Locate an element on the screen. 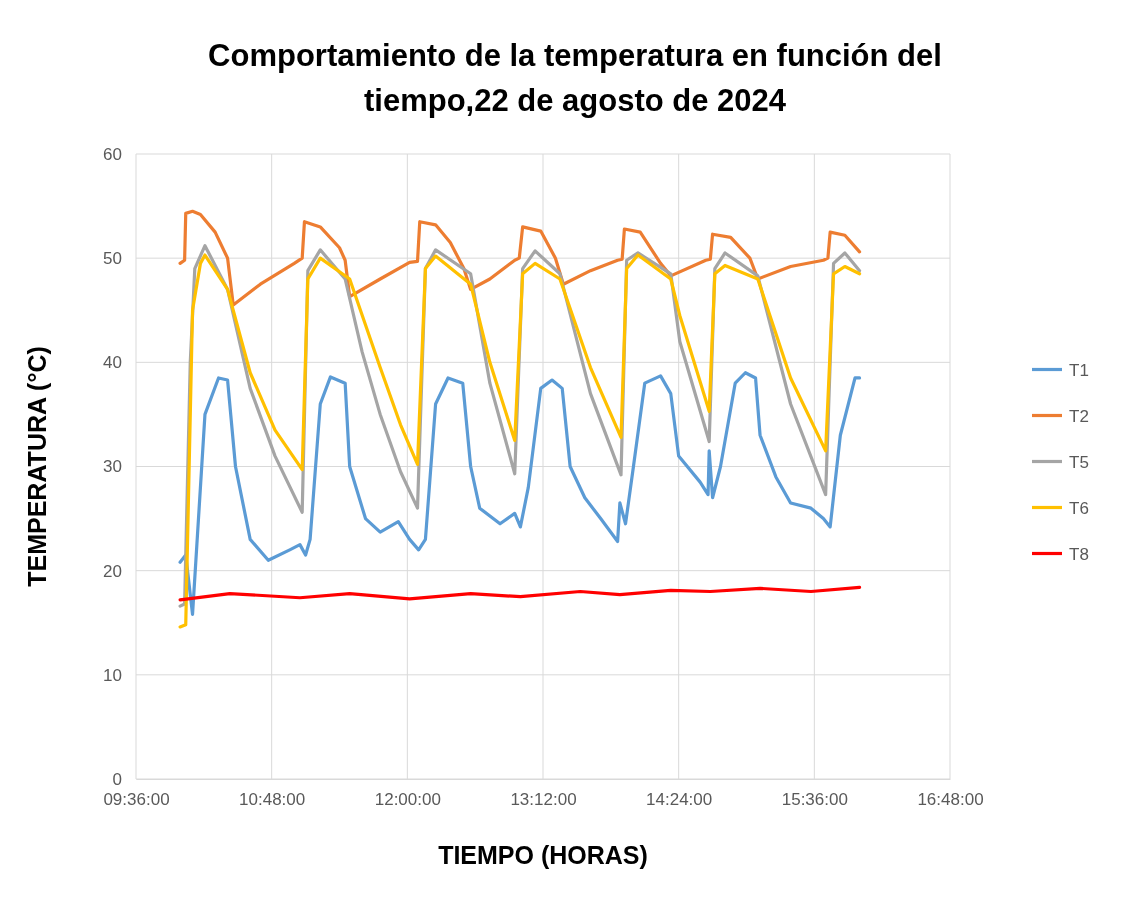  legend-label: T1 is located at coordinates (1079, 370).